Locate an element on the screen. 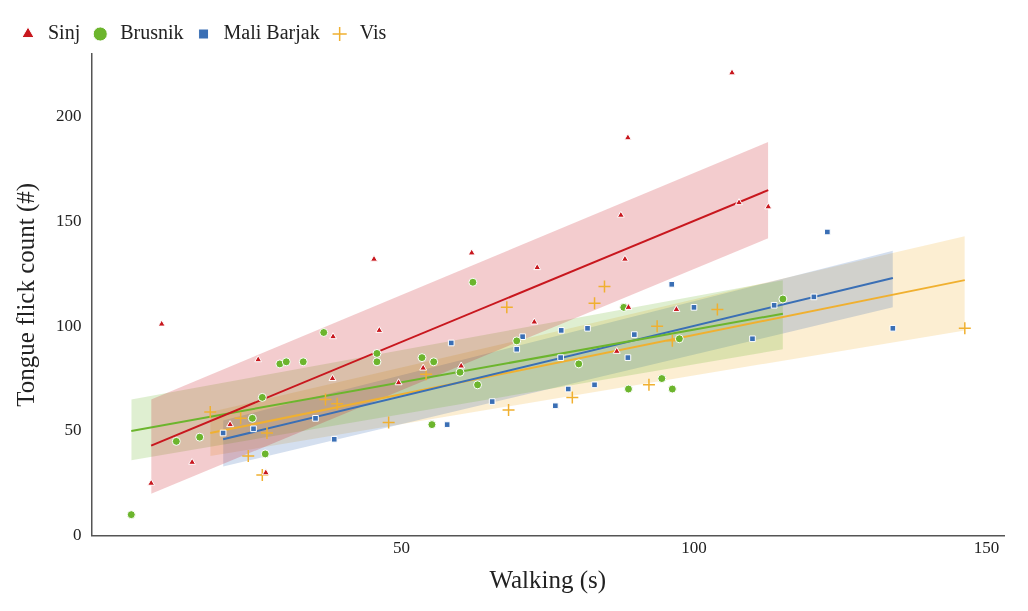 This screenshot has width=1028, height=611. y-tick-label: 150 is located at coordinates (69, 220).